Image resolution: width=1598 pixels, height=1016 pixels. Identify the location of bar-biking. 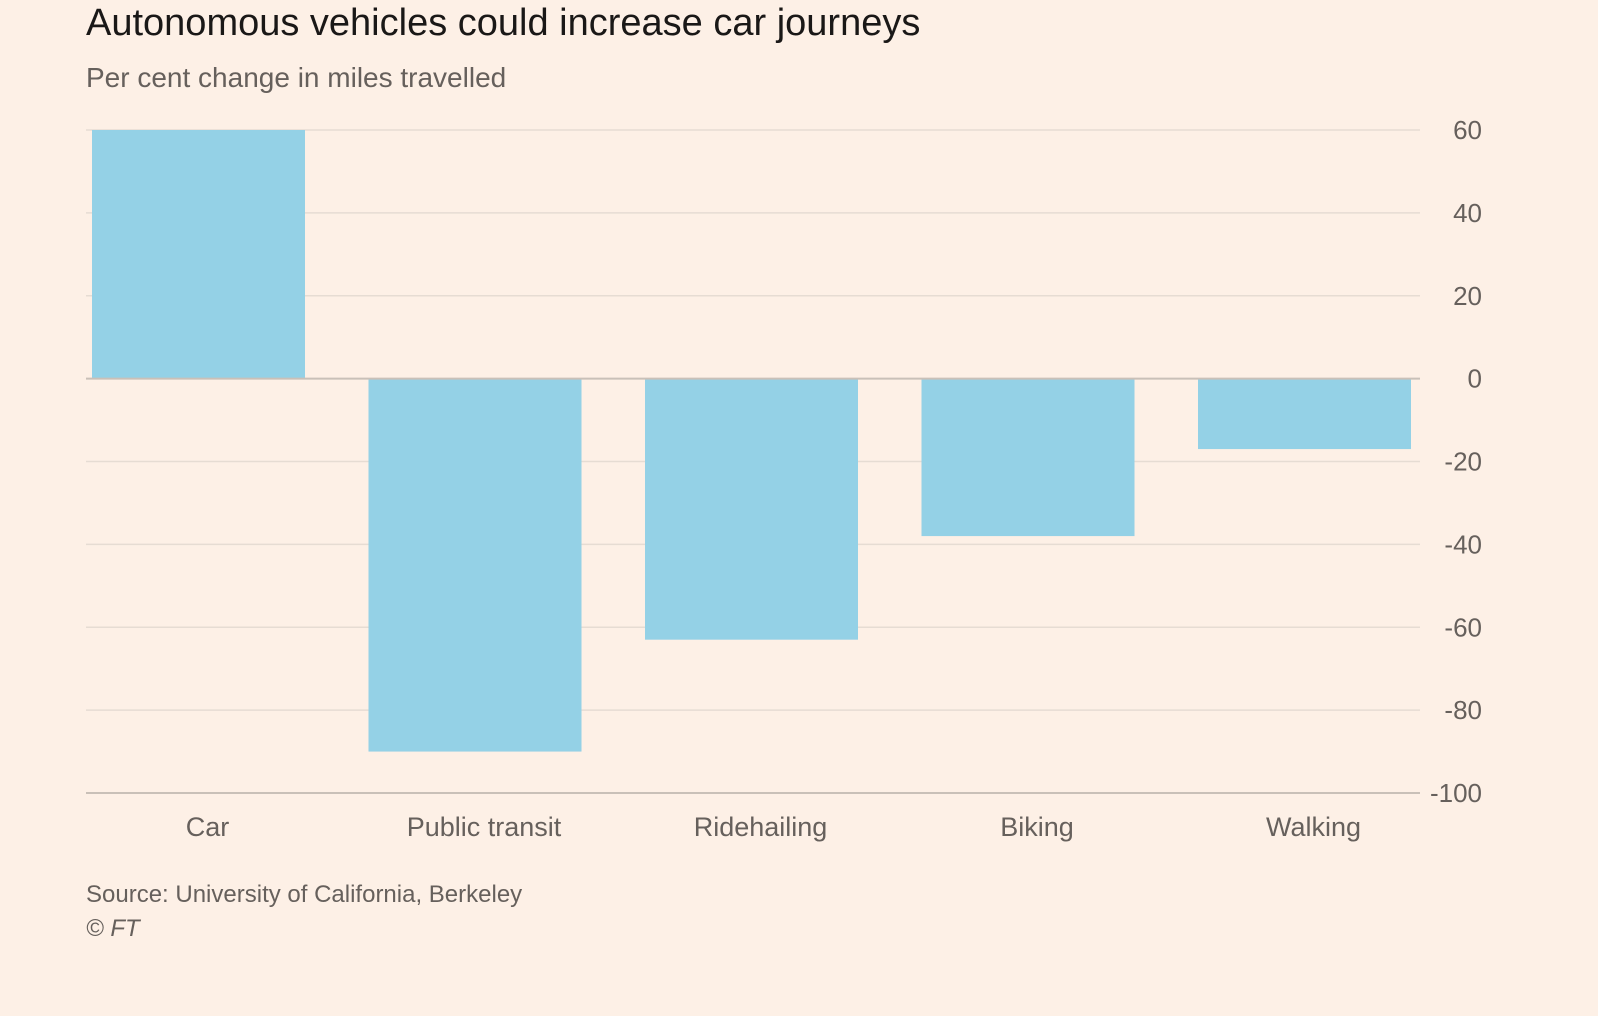
(1028, 457).